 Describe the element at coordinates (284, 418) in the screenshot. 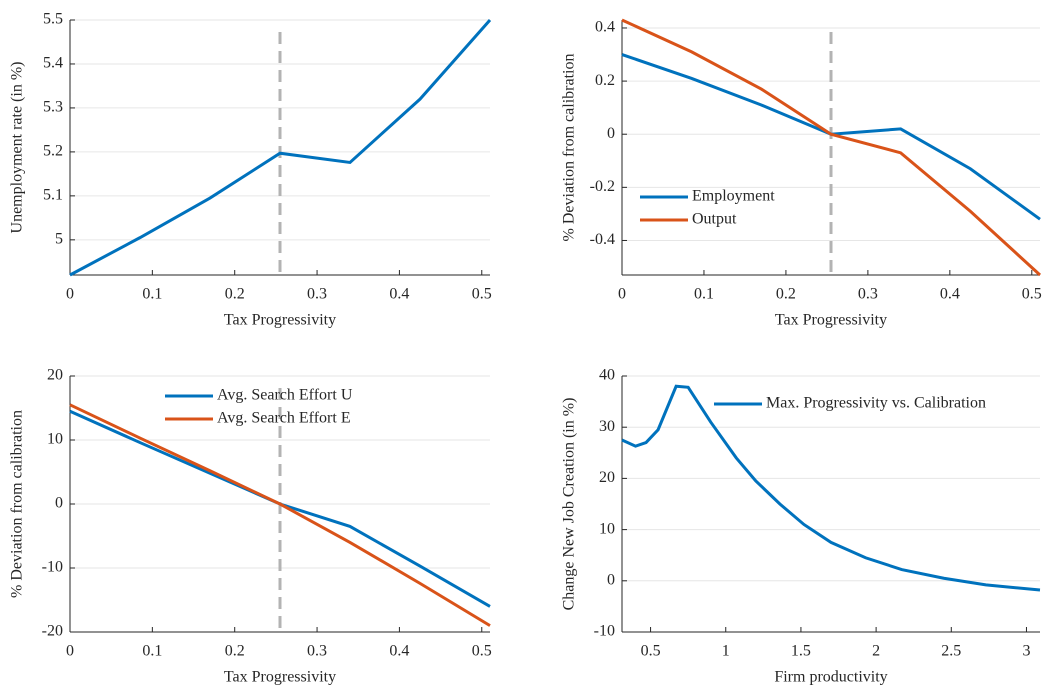

I see `legend-label: Avg. Search Effort E` at that location.